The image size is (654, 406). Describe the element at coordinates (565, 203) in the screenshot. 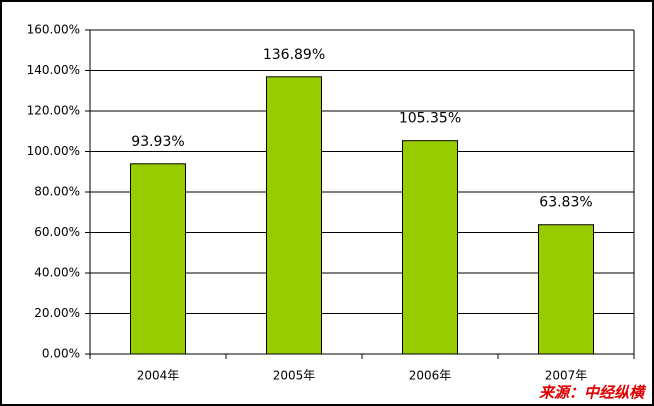

I see `value-label: 63.83%` at that location.